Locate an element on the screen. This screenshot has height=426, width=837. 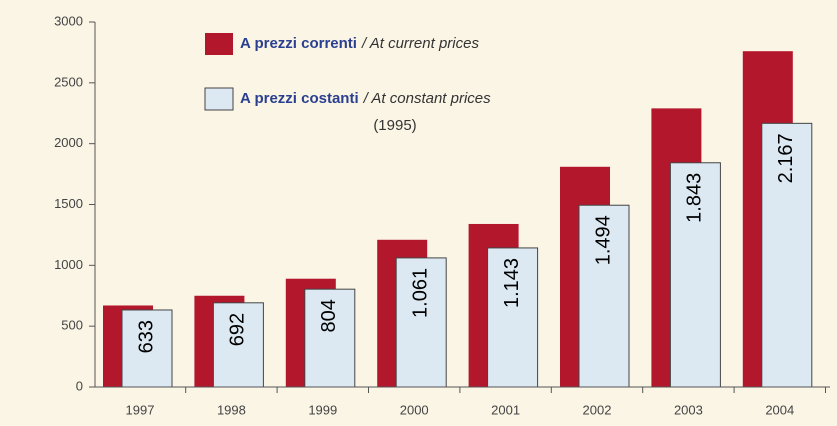
value-label: 2.167 is located at coordinates (786, 158).